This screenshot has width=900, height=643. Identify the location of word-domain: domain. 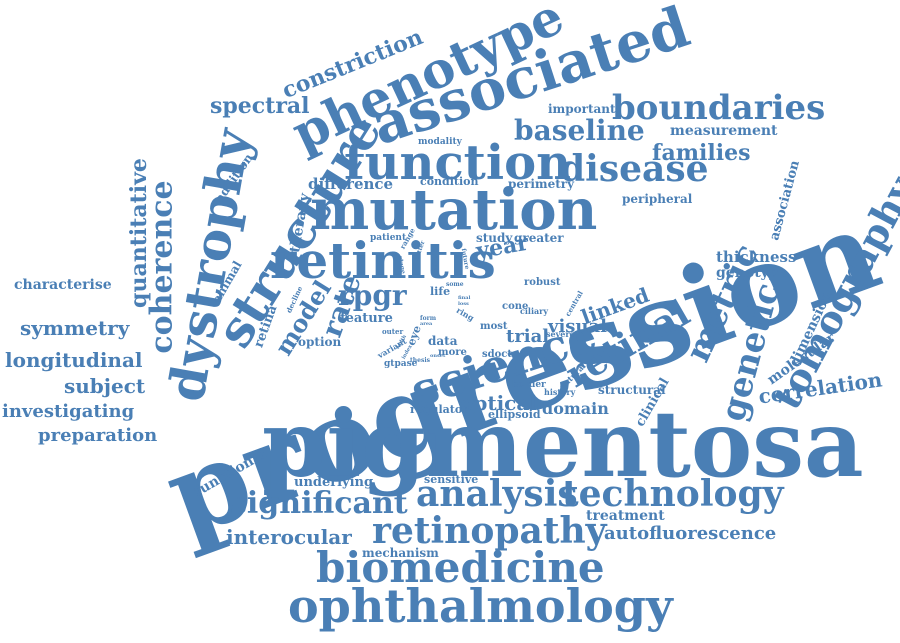
(575, 409).